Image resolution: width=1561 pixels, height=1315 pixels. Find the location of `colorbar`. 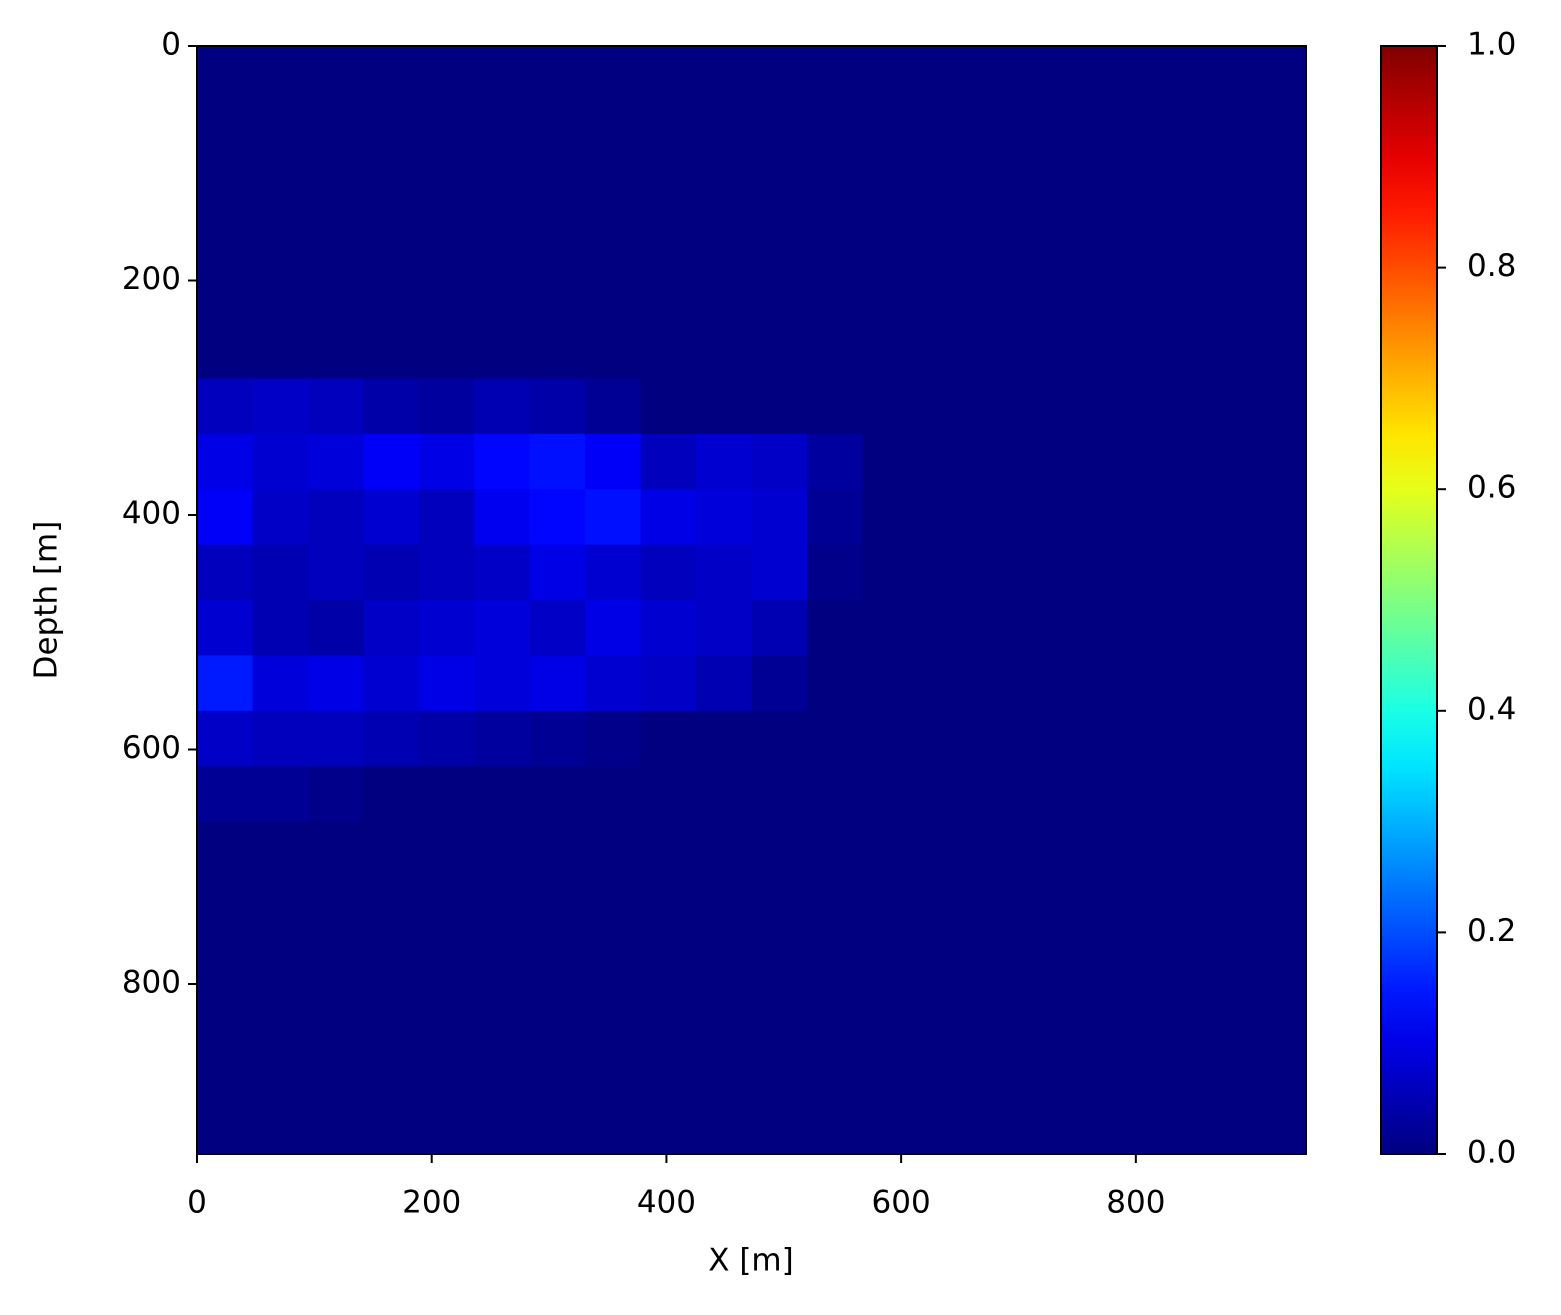

colorbar is located at coordinates (1409, 600).